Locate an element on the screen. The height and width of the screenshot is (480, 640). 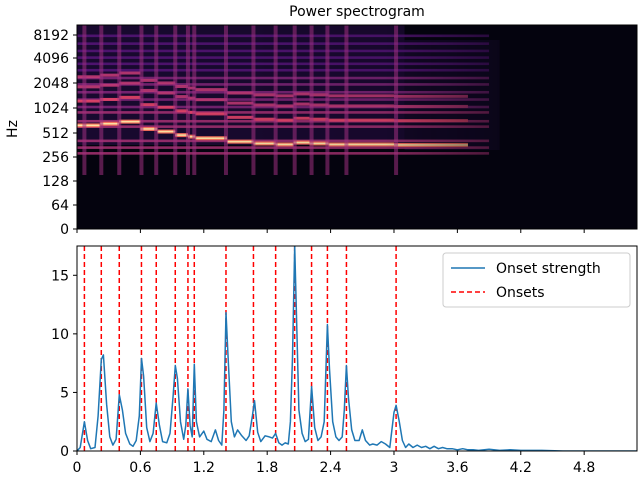
spectrogram-ytick-label: 8192 is located at coordinates (51, 36).